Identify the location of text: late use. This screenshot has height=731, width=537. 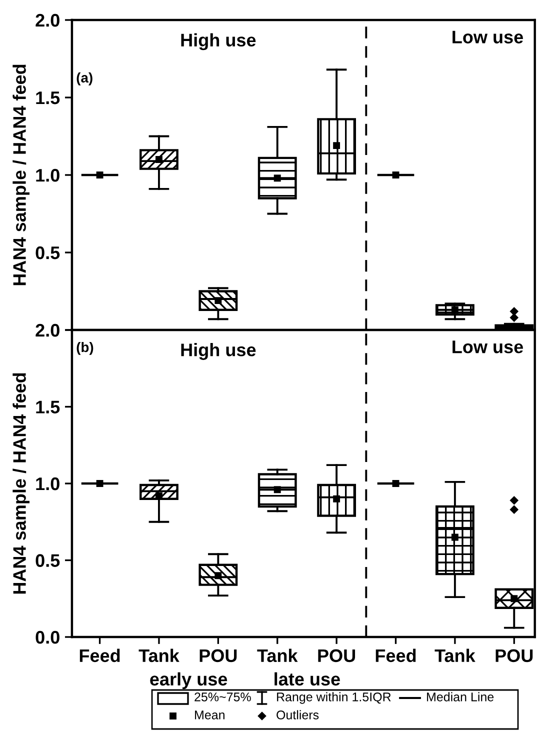
(307, 679).